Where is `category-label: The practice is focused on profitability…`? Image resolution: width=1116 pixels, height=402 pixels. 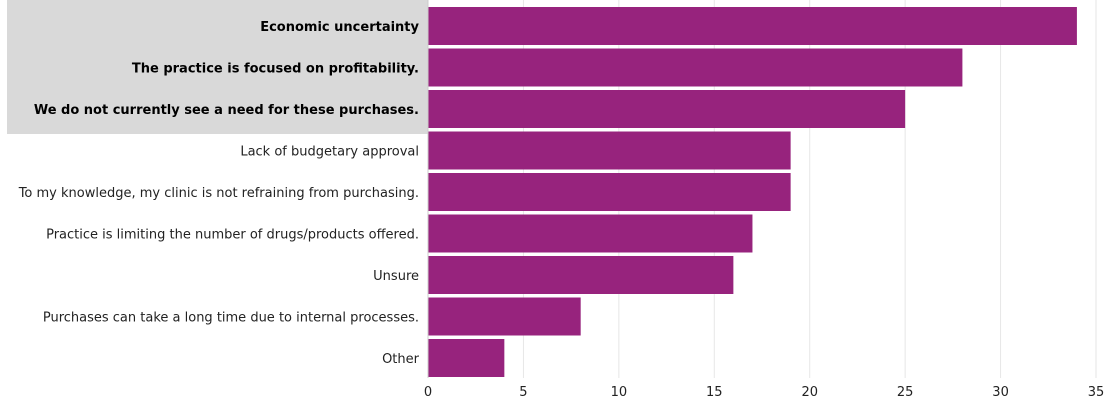
category-label: The practice is focused on profitability… is located at coordinates (275, 69).